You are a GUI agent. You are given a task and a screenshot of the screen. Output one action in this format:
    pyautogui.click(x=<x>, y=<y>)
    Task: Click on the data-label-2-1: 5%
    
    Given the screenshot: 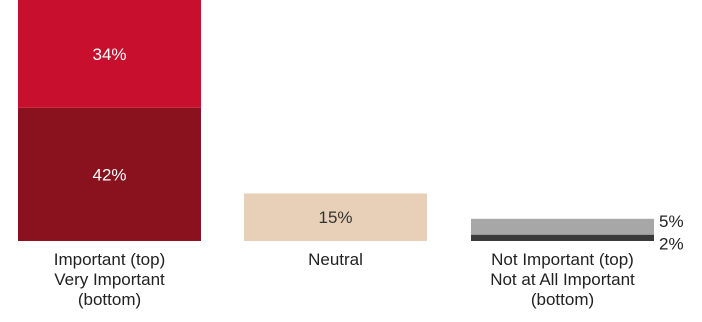 What is the action you would take?
    pyautogui.click(x=671, y=221)
    